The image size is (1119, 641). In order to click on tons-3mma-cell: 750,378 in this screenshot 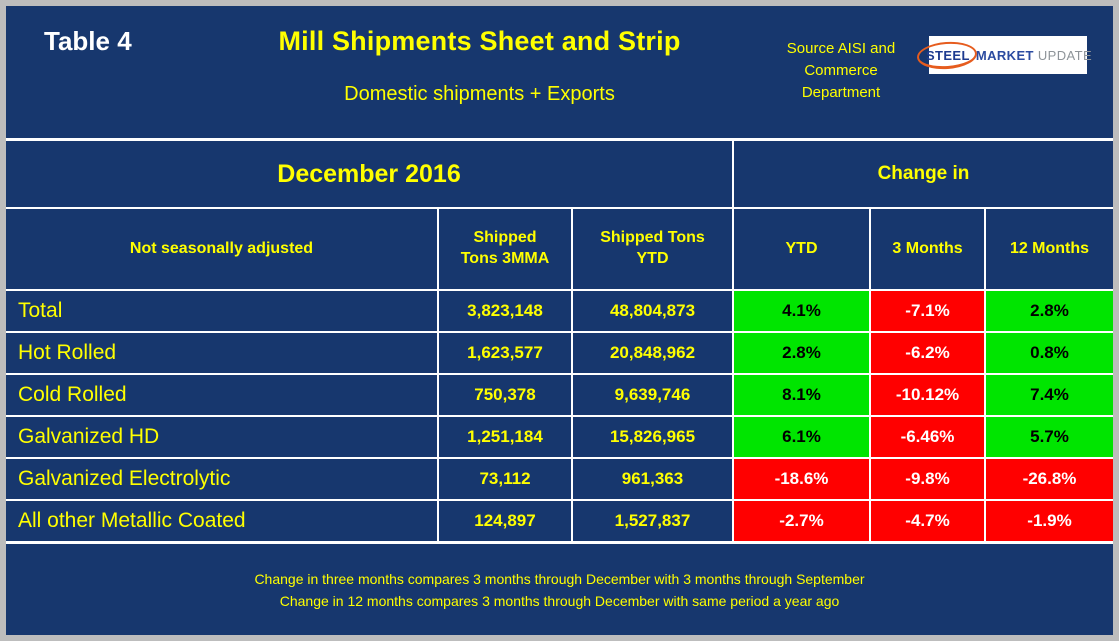, I will do `click(505, 395)`.